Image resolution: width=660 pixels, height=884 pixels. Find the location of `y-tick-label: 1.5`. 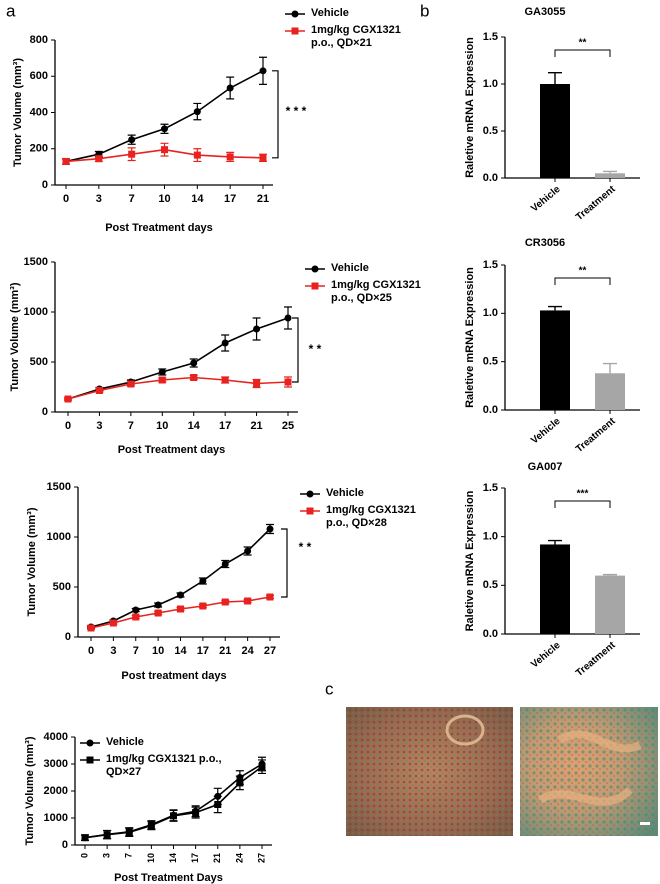

y-tick-label: 1.5 is located at coordinates (490, 37).